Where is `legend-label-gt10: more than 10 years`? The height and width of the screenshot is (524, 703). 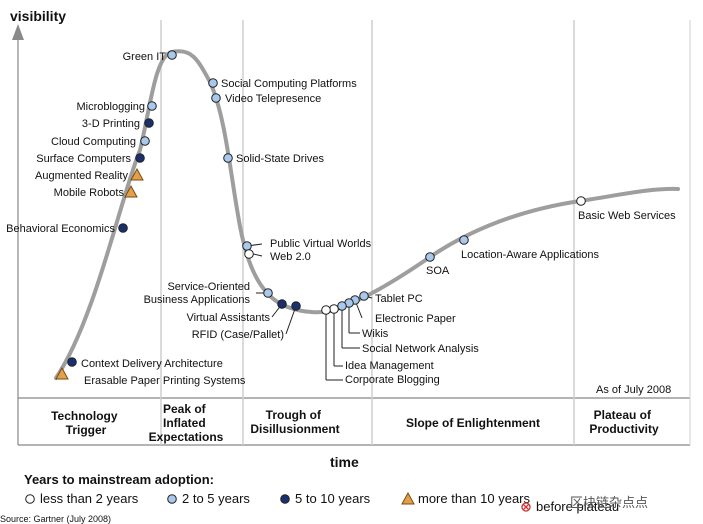
legend-label-gt10: more than 10 years is located at coordinates (474, 498).